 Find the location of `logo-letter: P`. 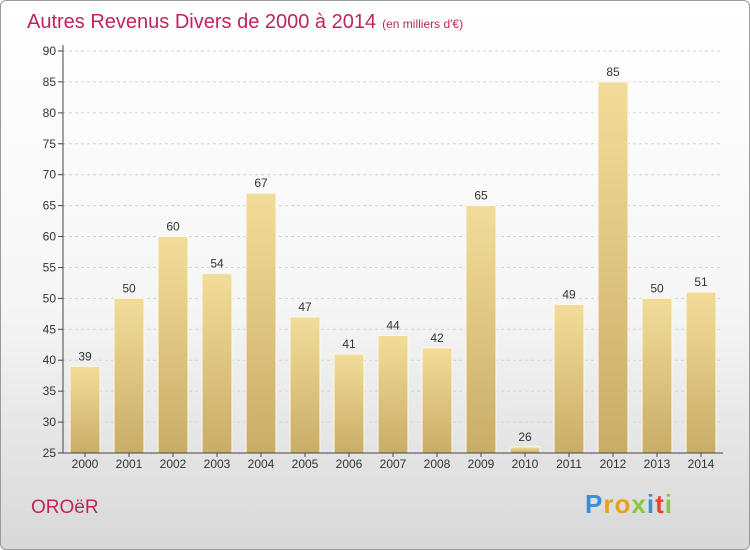

logo-letter: P is located at coordinates (594, 504).